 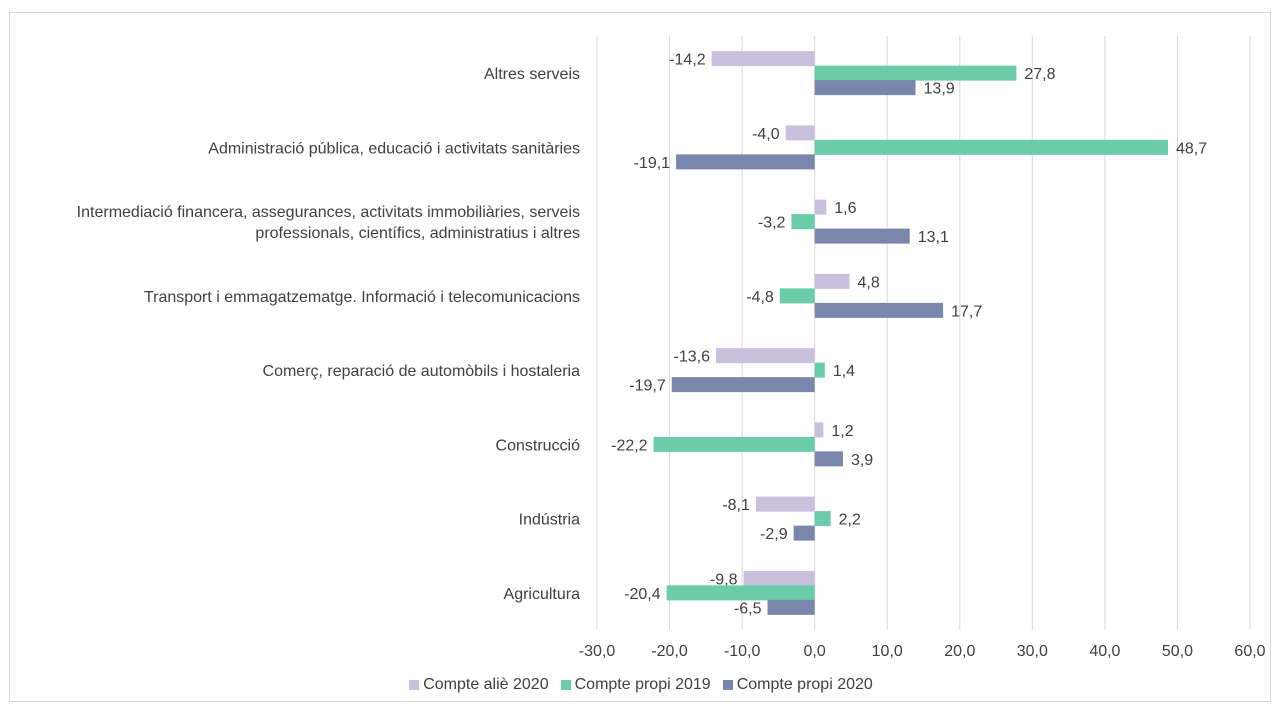 What do you see at coordinates (549, 520) in the screenshot?
I see `category-label-industria: Indústria` at bounding box center [549, 520].